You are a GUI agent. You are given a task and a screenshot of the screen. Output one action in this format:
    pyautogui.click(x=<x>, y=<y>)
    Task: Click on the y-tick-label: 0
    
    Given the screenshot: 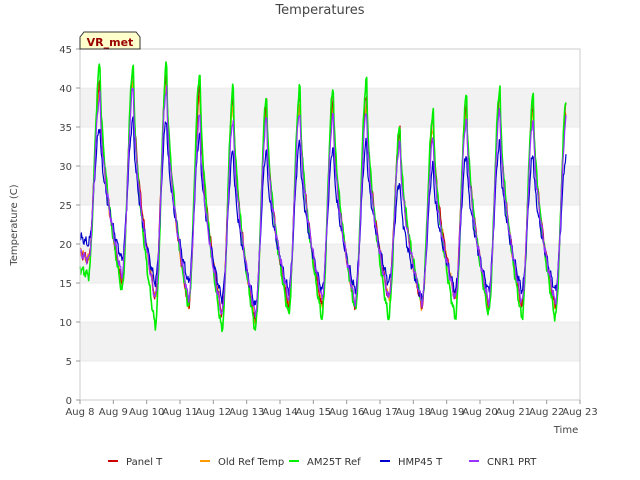 What is the action you would take?
    pyautogui.click(x=69, y=401)
    